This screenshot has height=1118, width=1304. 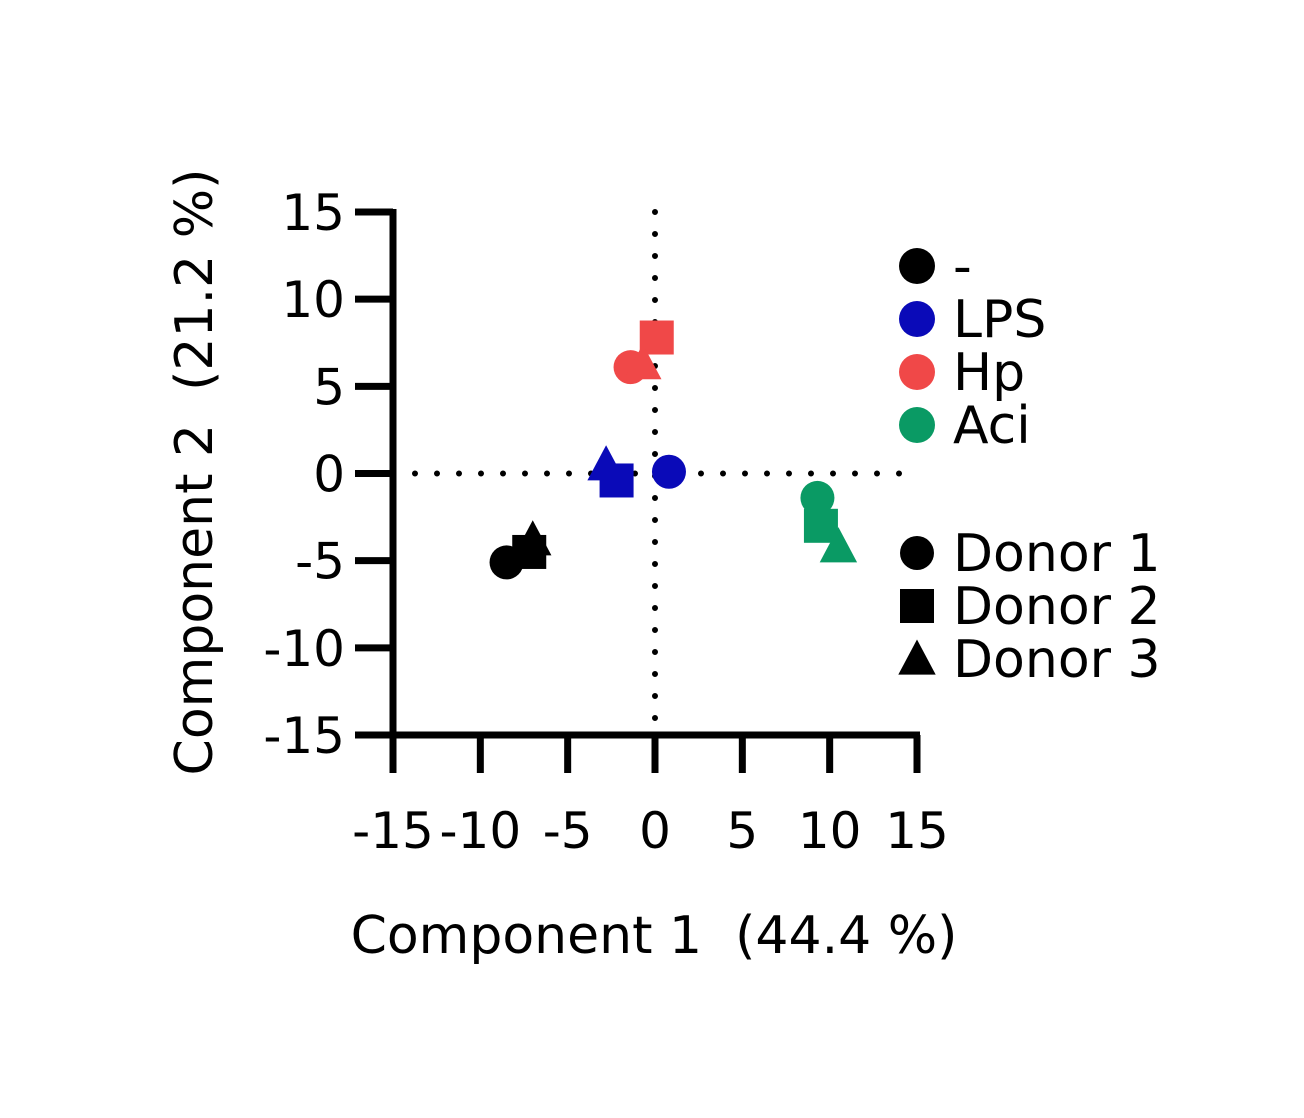 I want to click on x-tick-label: -15, so click(x=393, y=831).